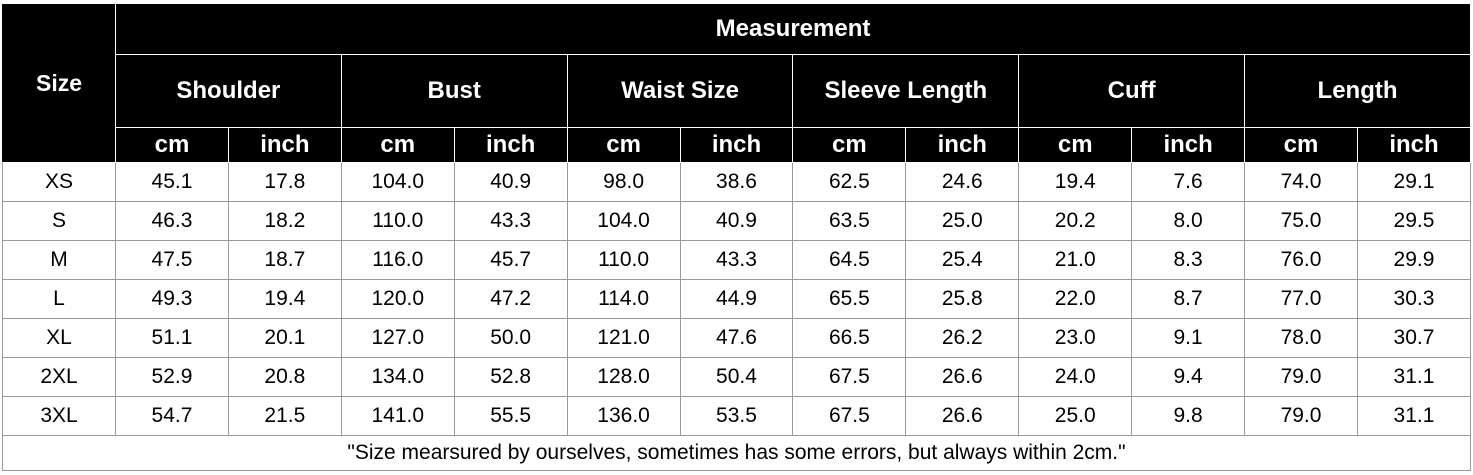 This screenshot has height=475, width=1473. What do you see at coordinates (962, 260) in the screenshot?
I see `value-cell: 25.4` at bounding box center [962, 260].